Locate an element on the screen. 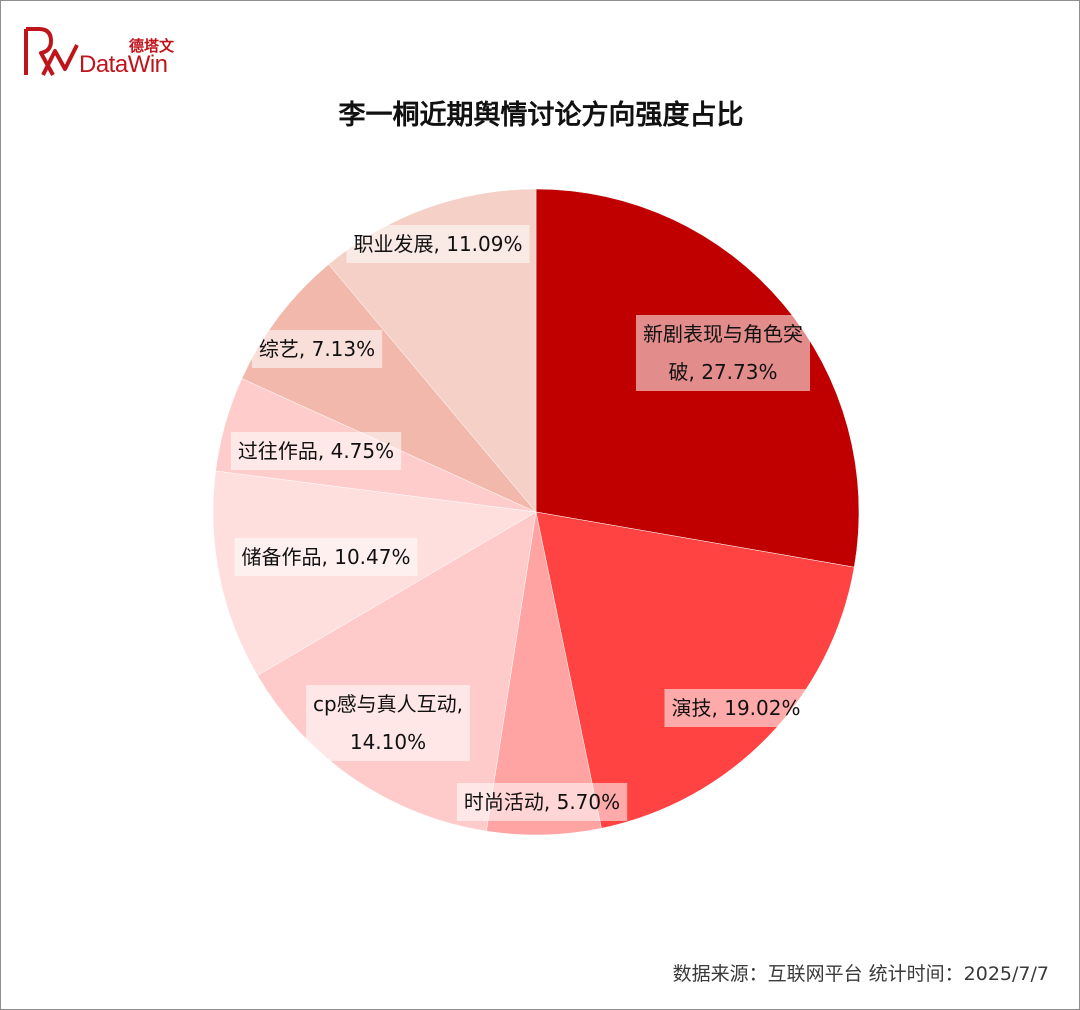 The height and width of the screenshot is (1010, 1080). slice-label-text: 时尚活动, 5.70% is located at coordinates (542, 802).